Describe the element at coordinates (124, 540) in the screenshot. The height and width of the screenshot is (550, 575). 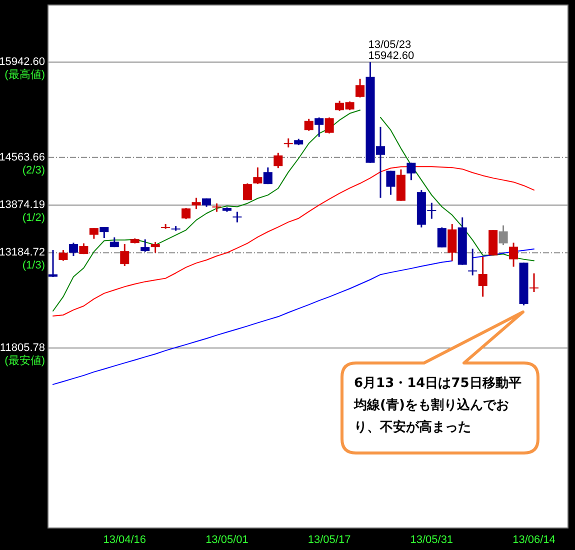
I see `x-tick-label: 13/04/16` at that location.